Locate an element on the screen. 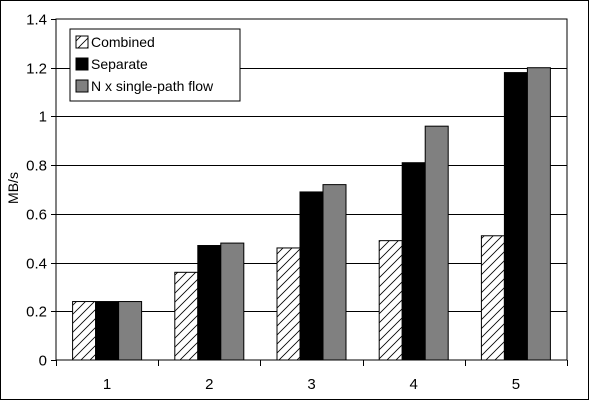 This screenshot has width=589, height=400. legend-box is located at coordinates (155, 65).